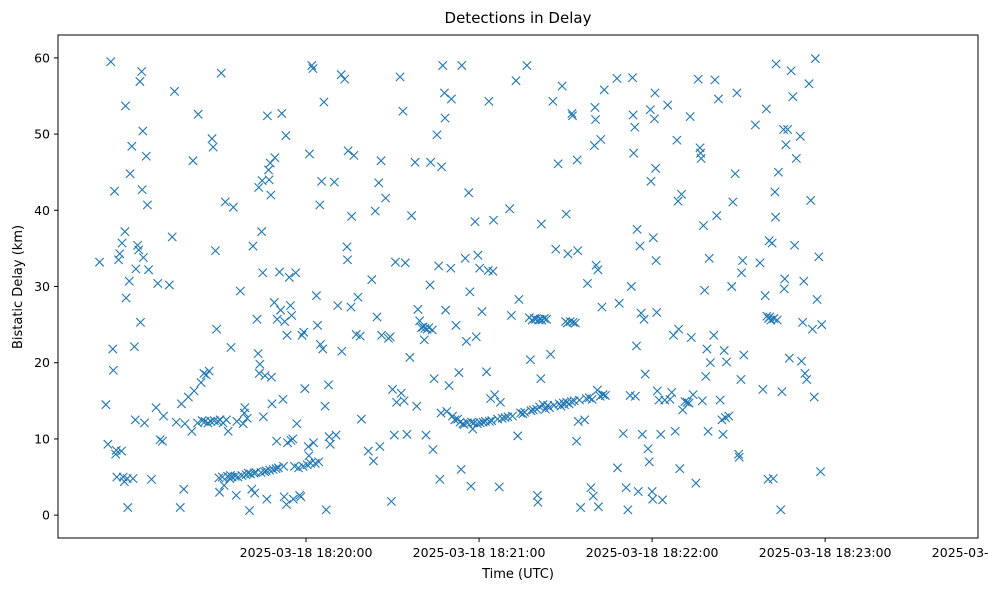 This screenshot has height=590, width=989. What do you see at coordinates (825, 552) in the screenshot?
I see `x-tick-label: 2025-03-18 18:23:00` at bounding box center [825, 552].